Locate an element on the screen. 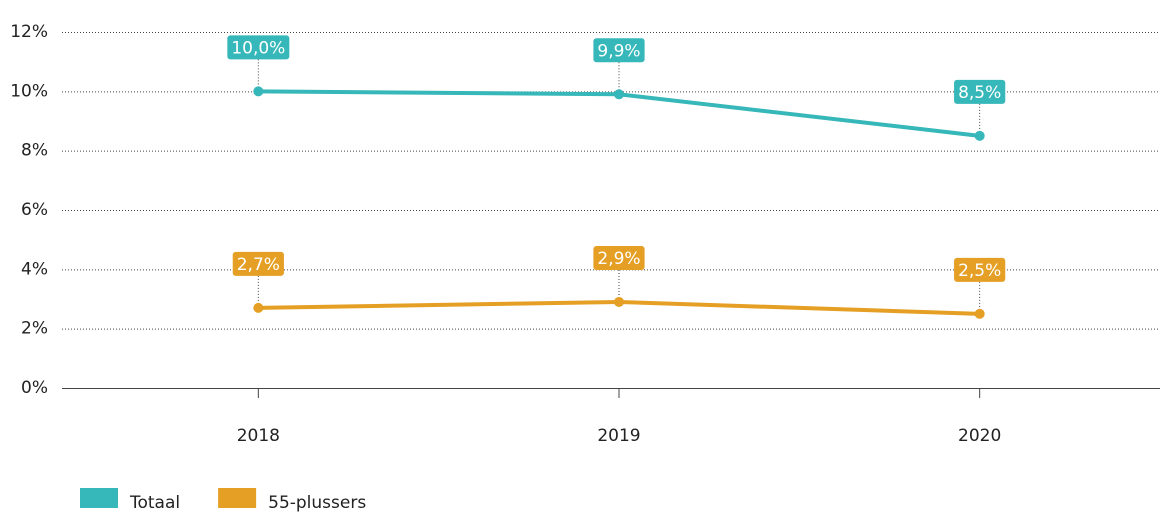 This screenshot has width=1160, height=516. data-label: 8,5% is located at coordinates (980, 91).